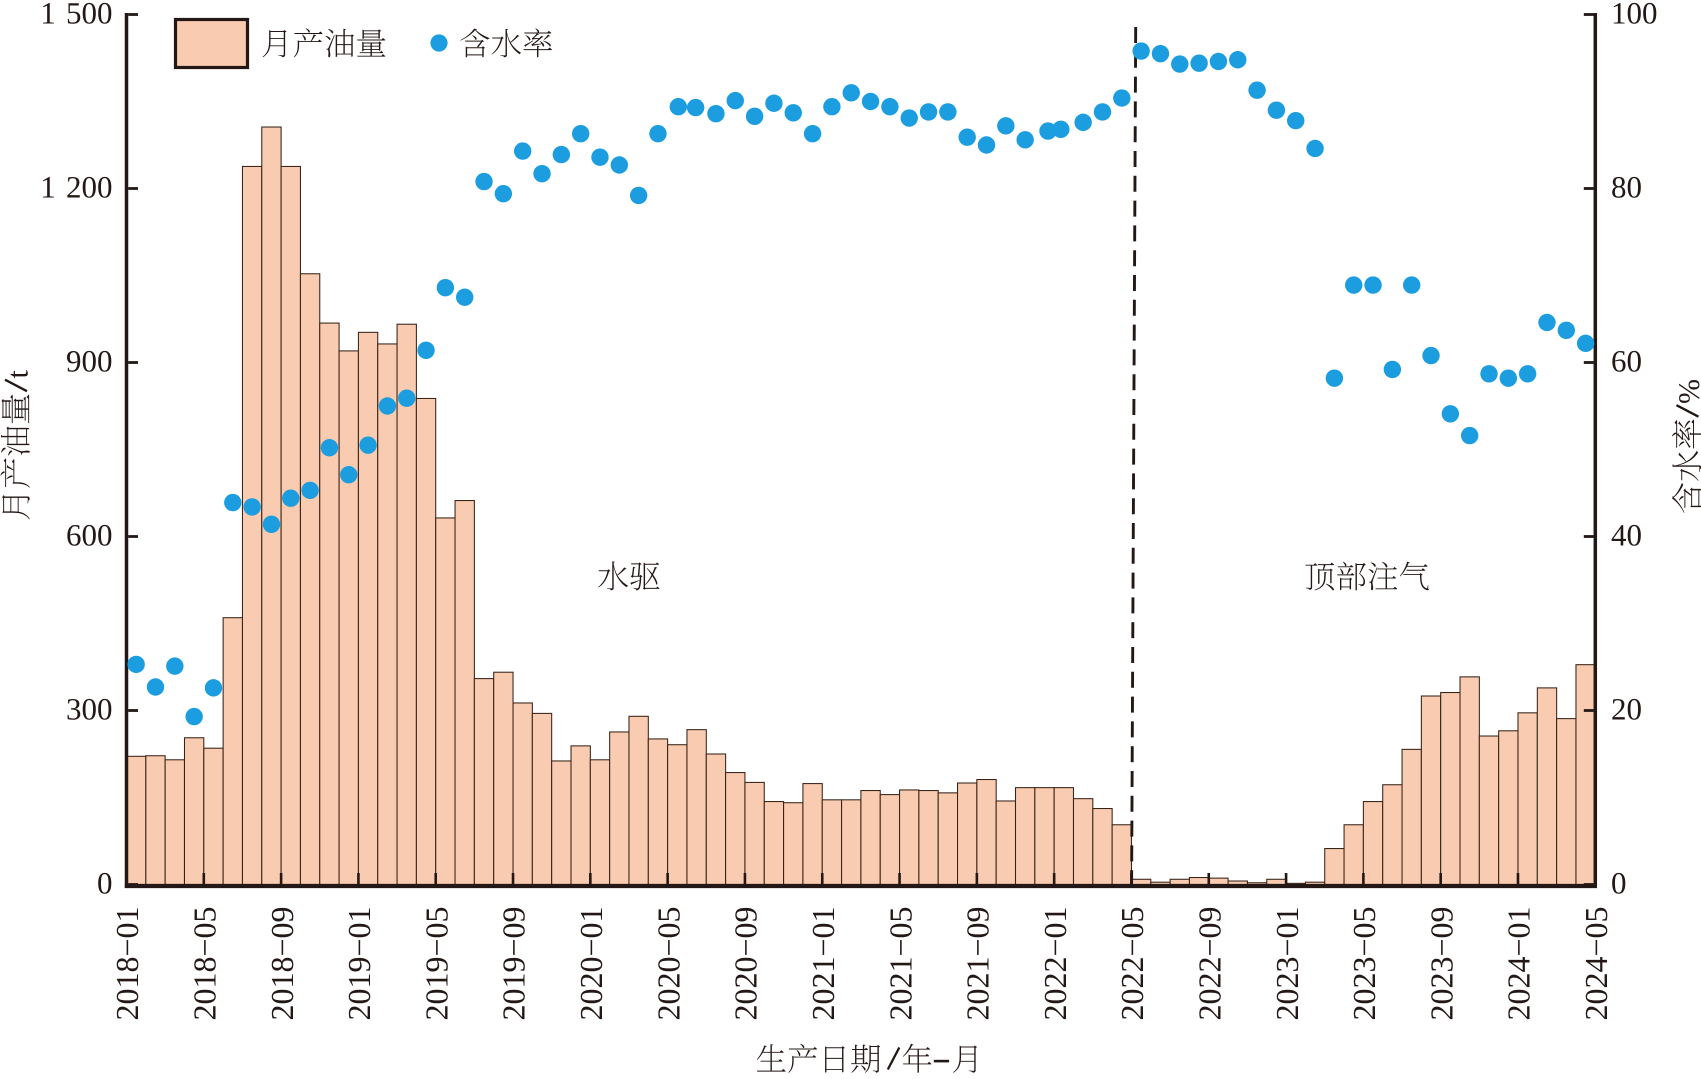  I want to click on svg-text: 2019−09, so click(514, 963).